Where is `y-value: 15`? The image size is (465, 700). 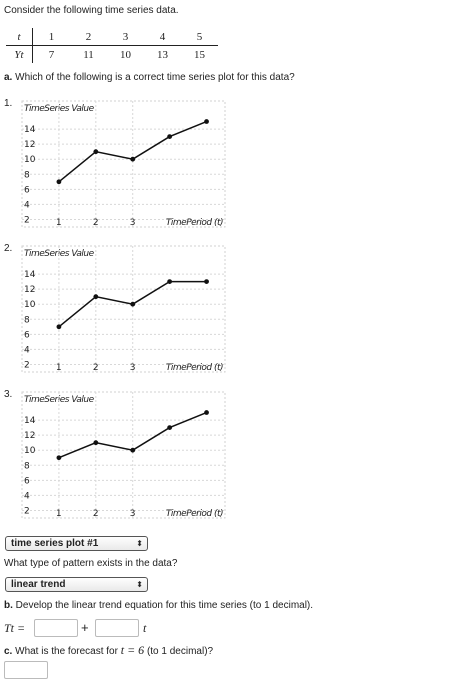
y-value: 15 is located at coordinates (199, 54).